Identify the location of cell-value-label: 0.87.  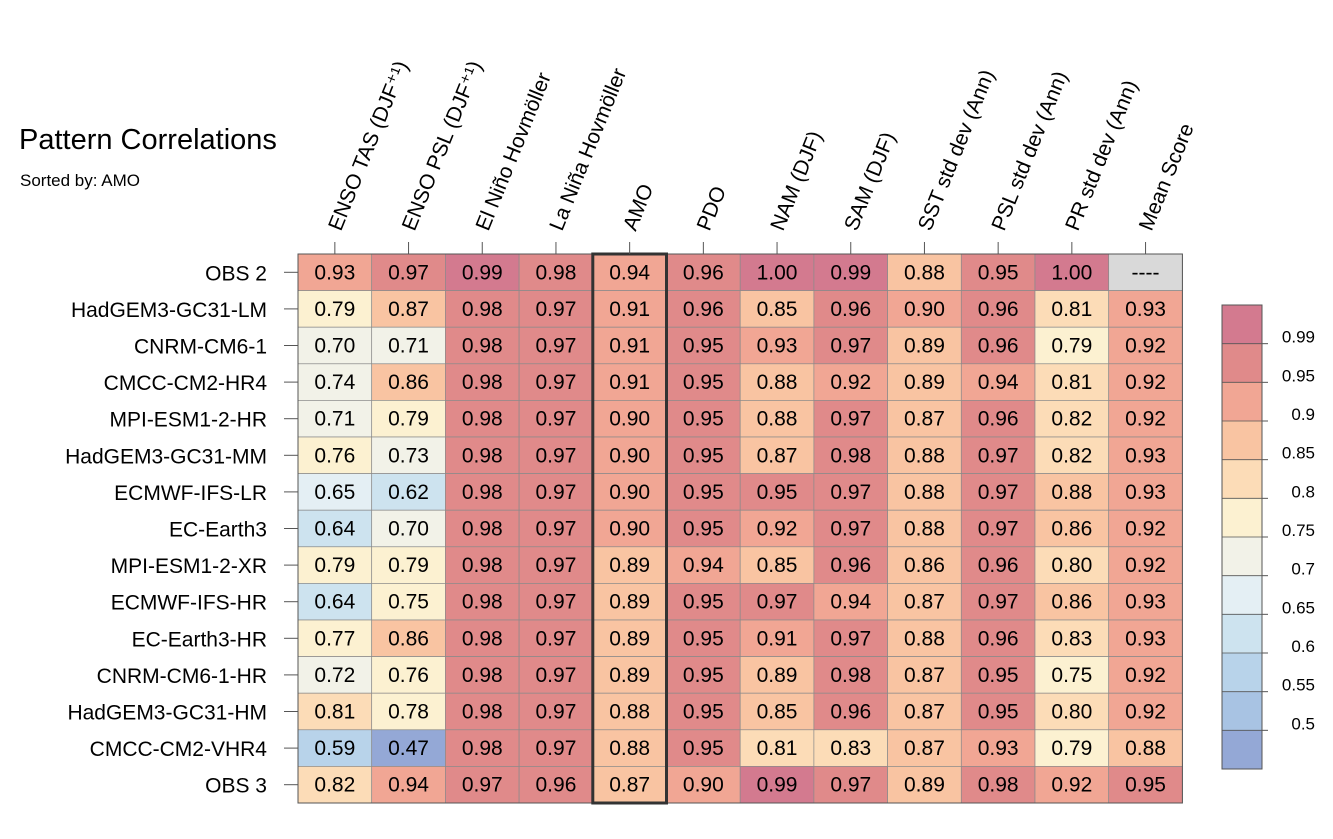
(924, 748).